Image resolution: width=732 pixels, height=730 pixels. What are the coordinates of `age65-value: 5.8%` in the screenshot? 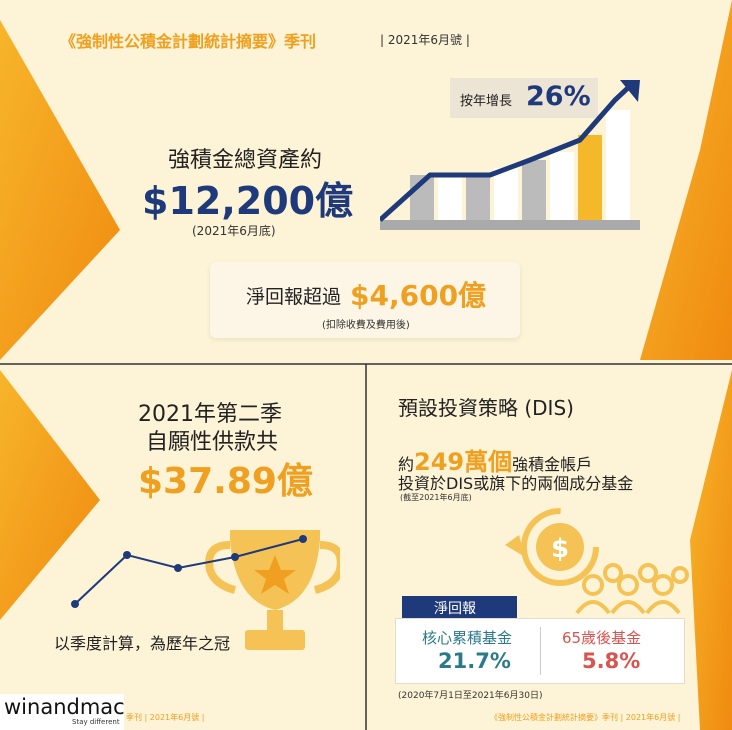 It's located at (611, 661).